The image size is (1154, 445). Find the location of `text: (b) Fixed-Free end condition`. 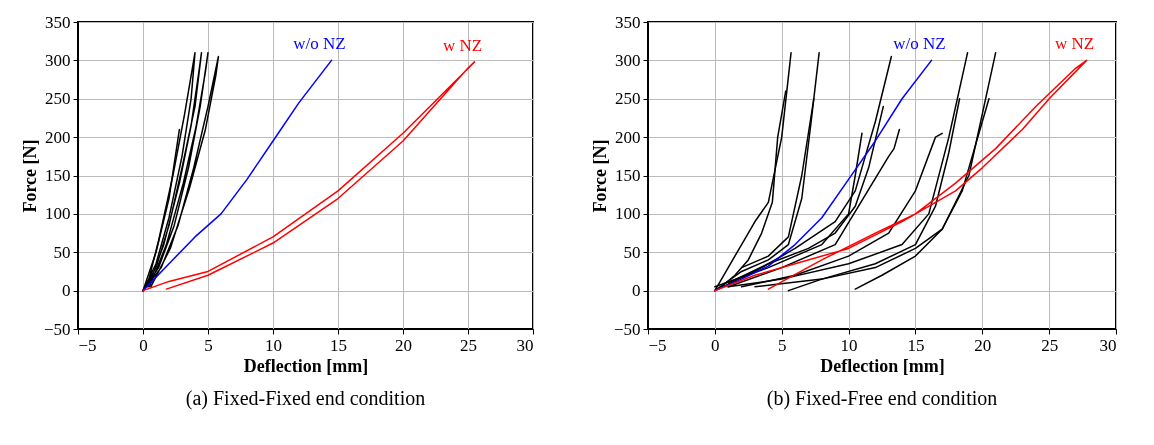

text: (b) Fixed-Free end condition is located at coordinates (882, 398).